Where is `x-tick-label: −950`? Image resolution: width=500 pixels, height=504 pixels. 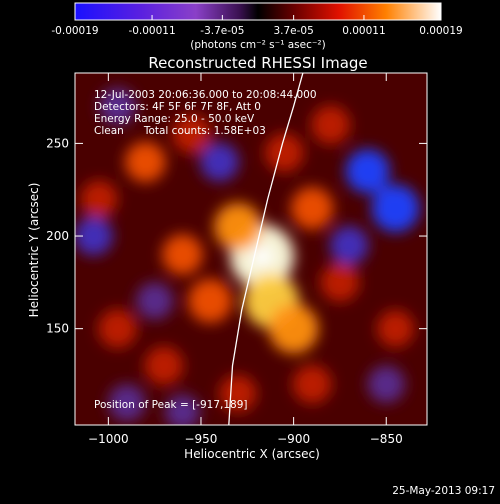 x-tick-label: −950 is located at coordinates (200, 439).